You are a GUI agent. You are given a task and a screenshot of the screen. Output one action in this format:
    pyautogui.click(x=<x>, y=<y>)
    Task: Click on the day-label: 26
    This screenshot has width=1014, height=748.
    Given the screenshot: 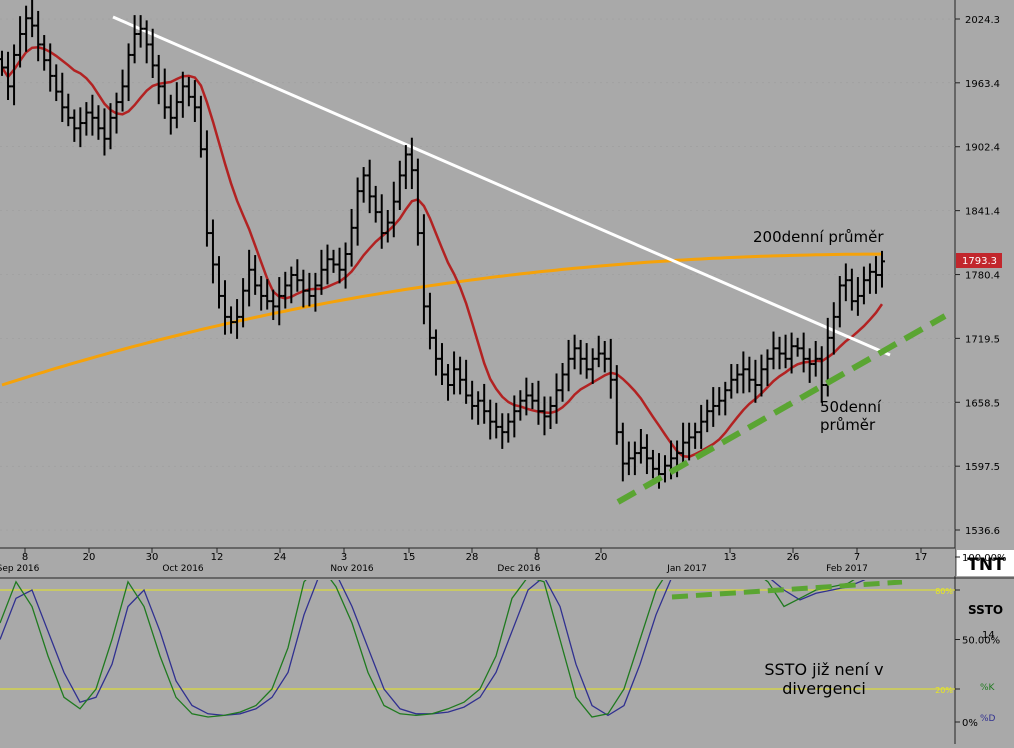 What is the action you would take?
    pyautogui.click(x=793, y=557)
    